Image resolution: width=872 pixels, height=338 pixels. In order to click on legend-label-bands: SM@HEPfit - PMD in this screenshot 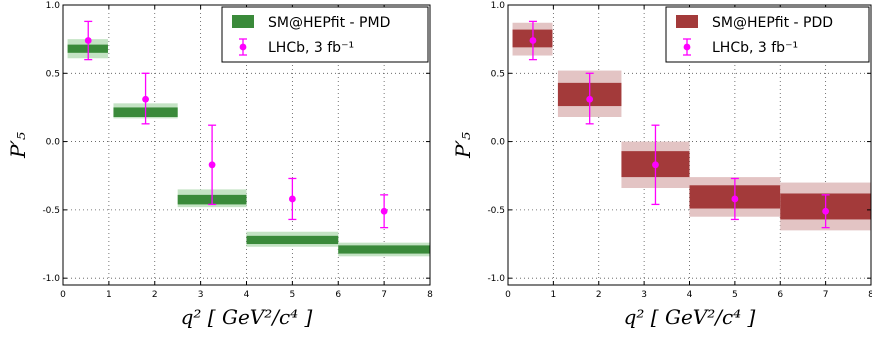, I will do `click(329, 23)`.